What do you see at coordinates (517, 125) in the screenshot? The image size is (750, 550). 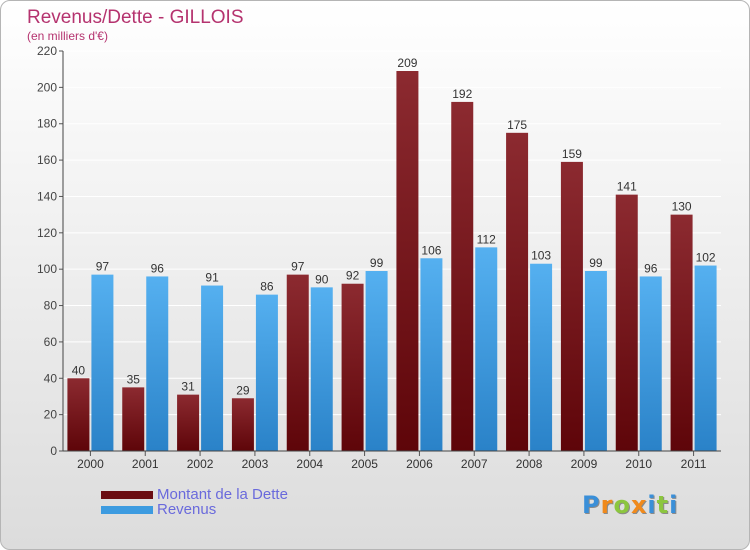 I see `data-label-dette-2008: 175` at bounding box center [517, 125].